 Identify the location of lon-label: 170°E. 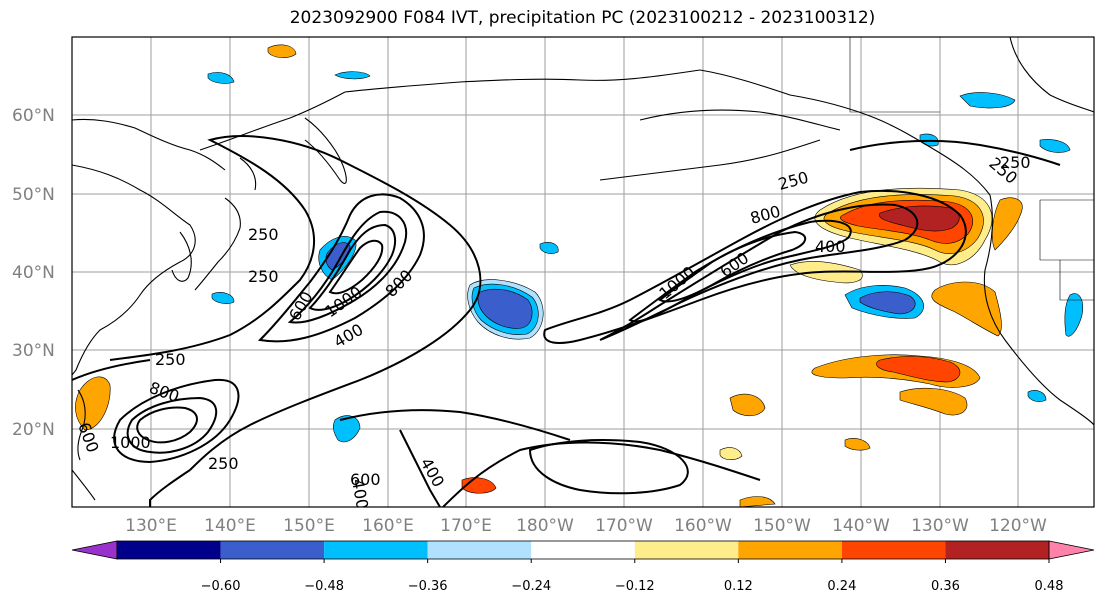
(466, 526).